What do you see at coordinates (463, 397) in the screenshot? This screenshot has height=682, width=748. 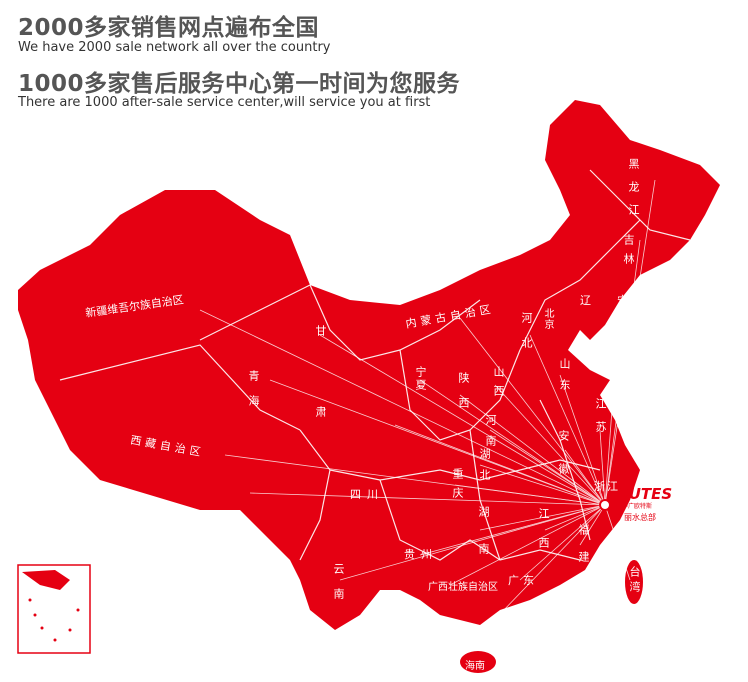 I see `province-label: 陕西` at bounding box center [463, 397].